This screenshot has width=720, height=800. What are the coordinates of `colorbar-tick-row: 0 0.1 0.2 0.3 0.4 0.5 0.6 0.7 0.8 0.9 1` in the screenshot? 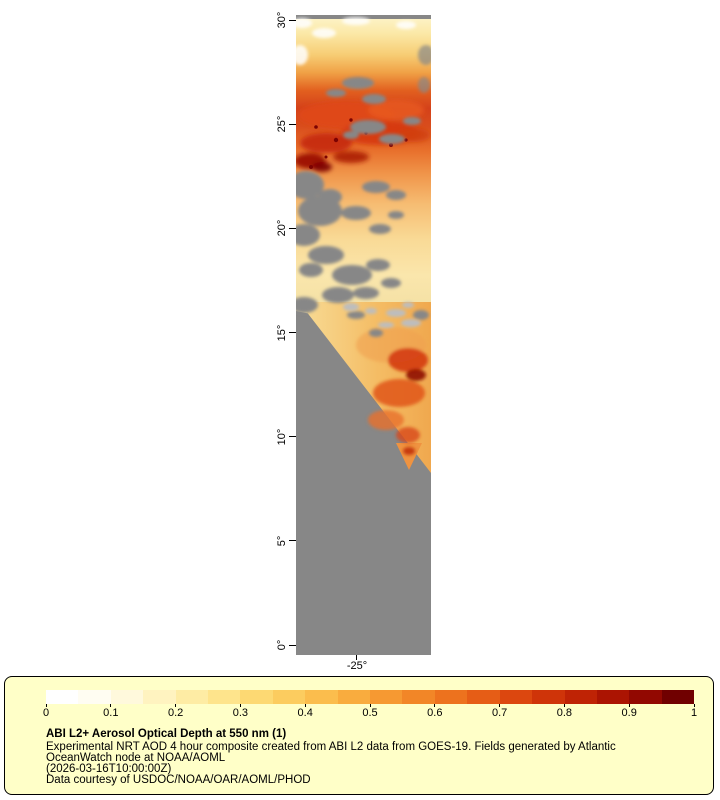 It's located at (370, 713).